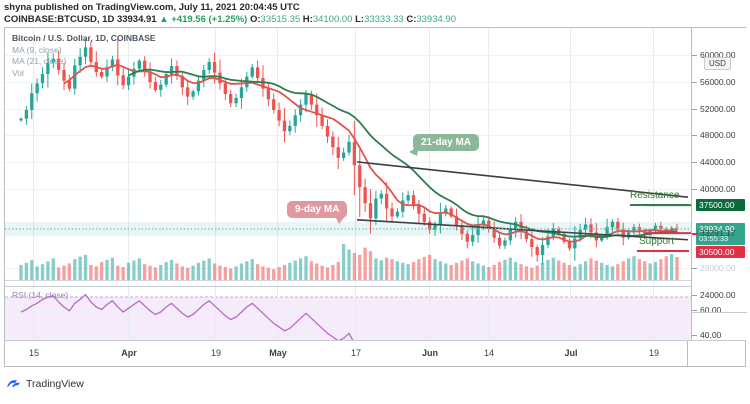 This screenshot has height=404, width=750. Describe the element at coordinates (687, 354) in the screenshot. I see `time-axis-divider` at that location.